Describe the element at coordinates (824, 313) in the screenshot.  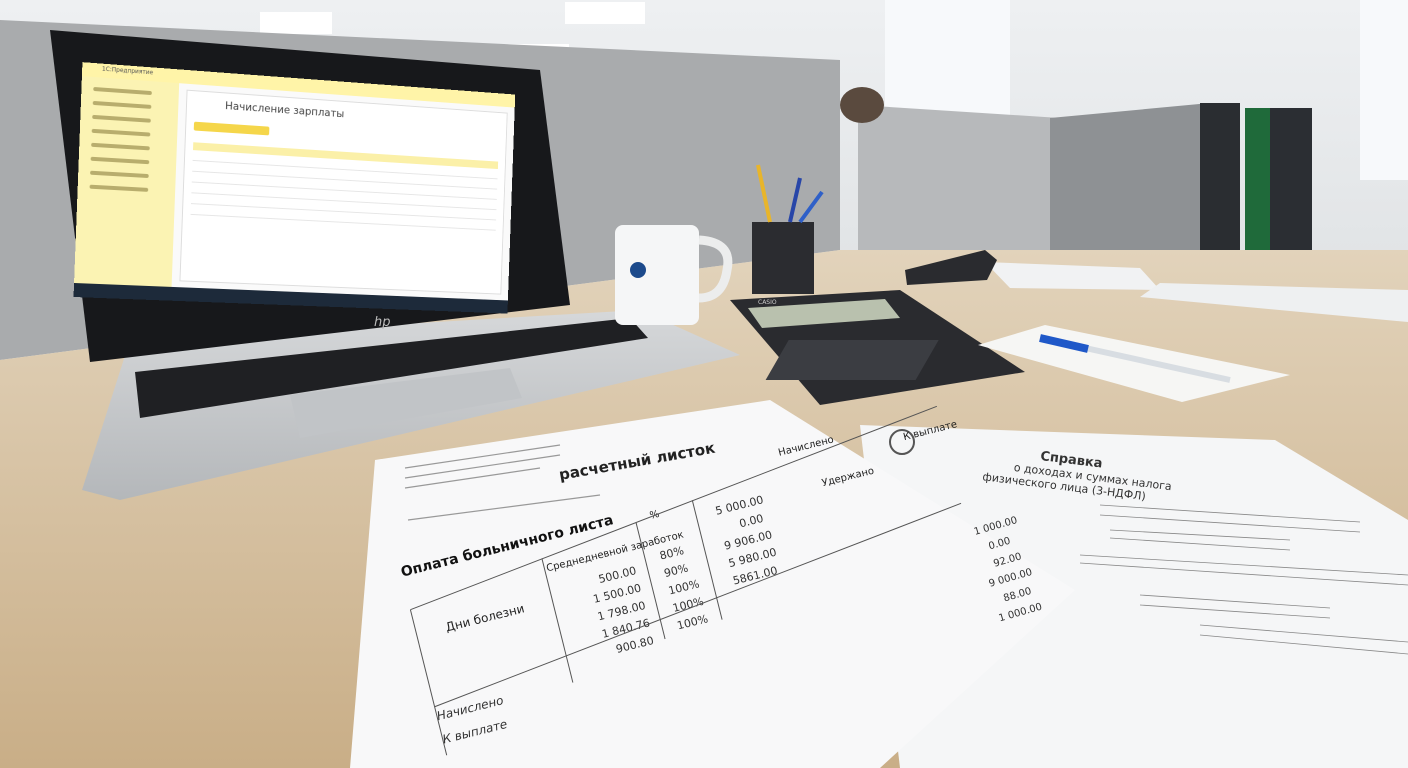
I see `calculator-display` at that location.